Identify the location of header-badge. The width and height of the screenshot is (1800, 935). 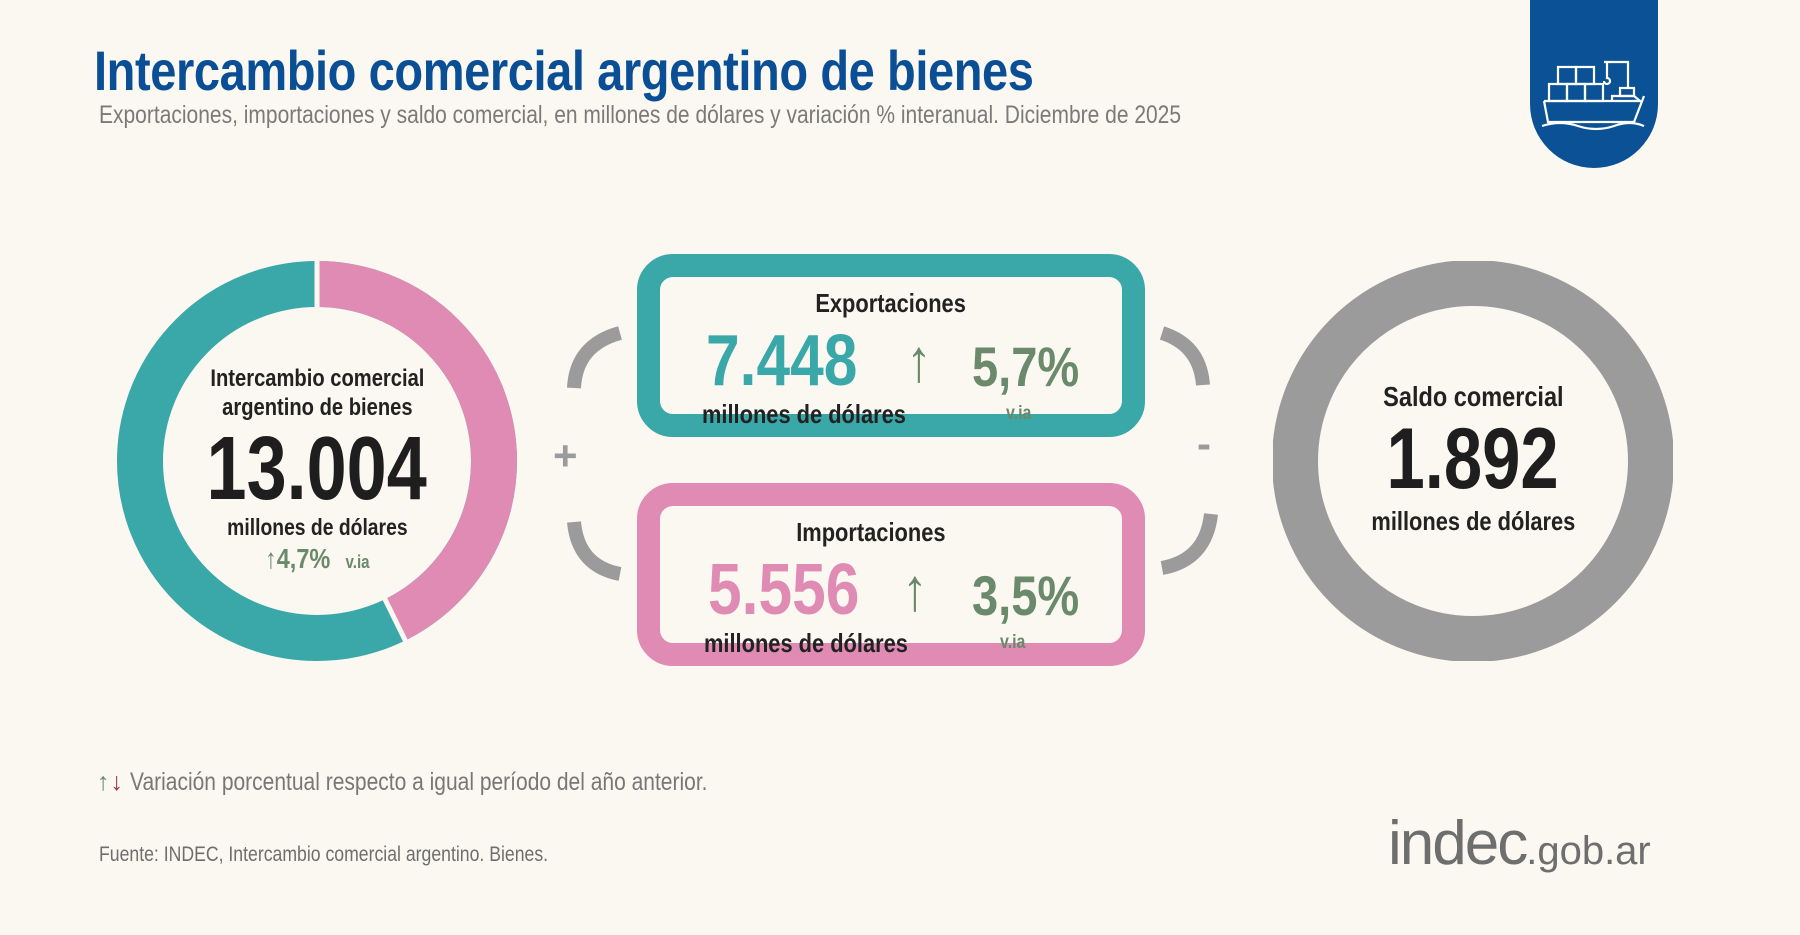
(1594, 84).